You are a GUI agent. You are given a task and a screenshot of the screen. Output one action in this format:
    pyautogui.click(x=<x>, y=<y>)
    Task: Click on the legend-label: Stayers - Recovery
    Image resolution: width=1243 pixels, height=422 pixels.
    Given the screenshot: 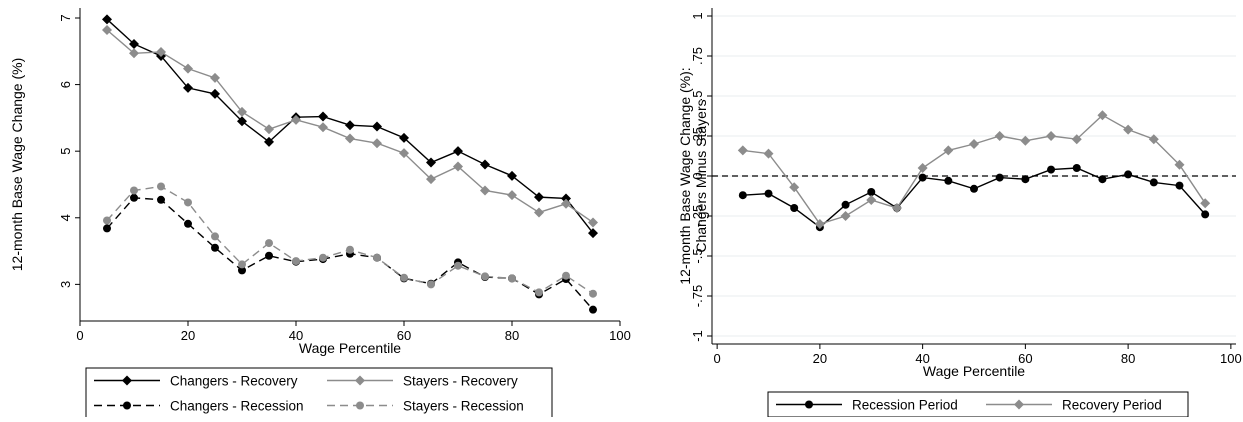 What is the action you would take?
    pyautogui.click(x=460, y=381)
    